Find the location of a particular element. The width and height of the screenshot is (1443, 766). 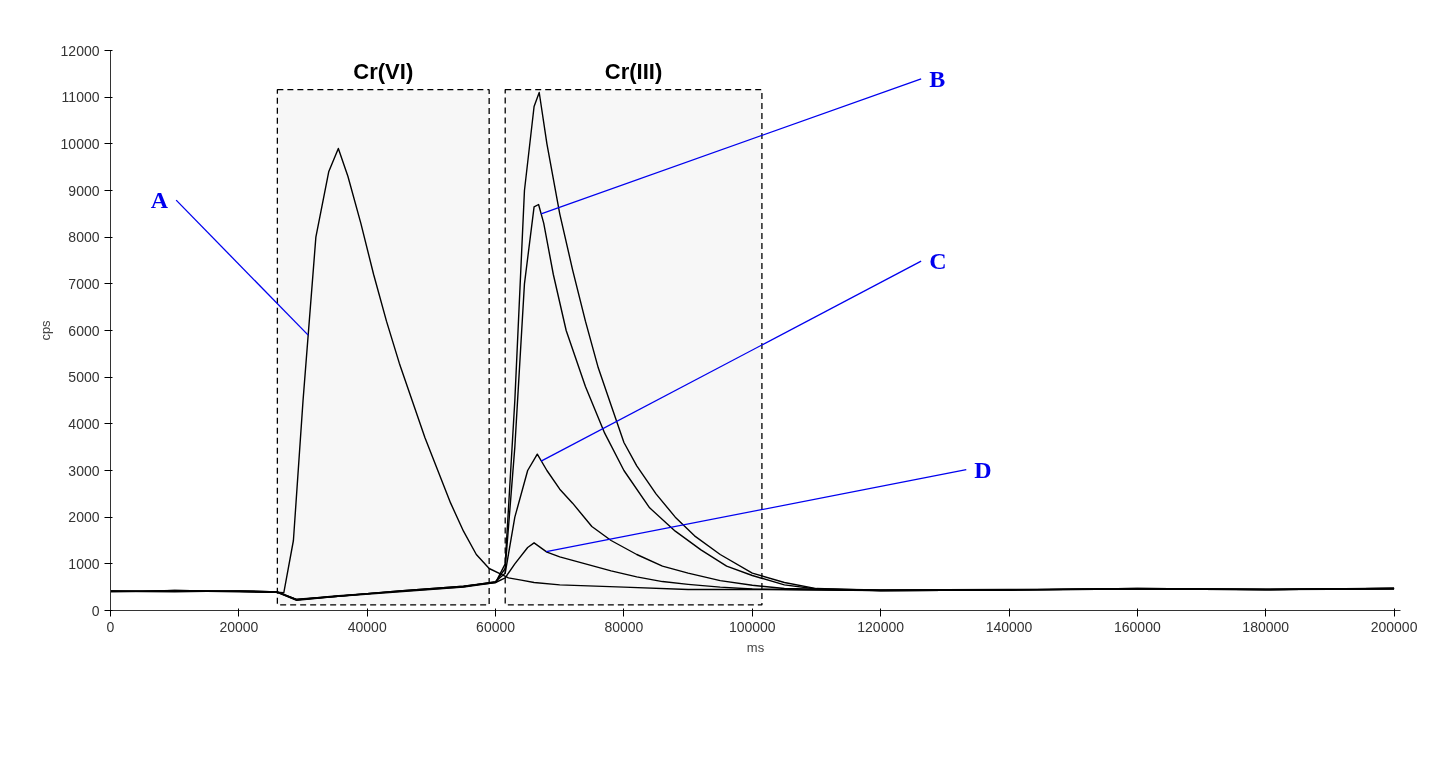

x-tick-label: 180000 is located at coordinates (1266, 626).